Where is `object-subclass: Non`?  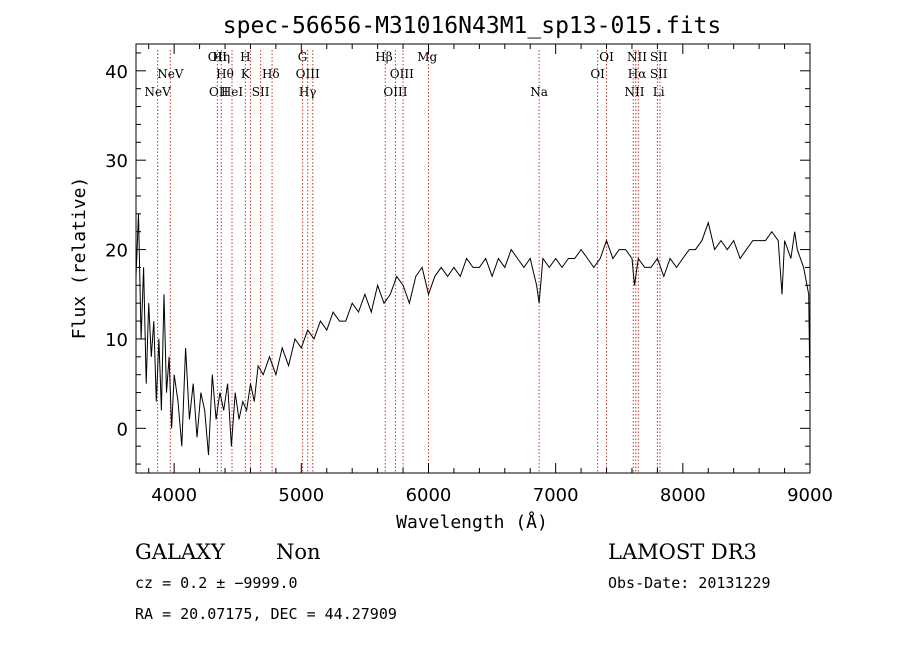
object-subclass: Non is located at coordinates (298, 552).